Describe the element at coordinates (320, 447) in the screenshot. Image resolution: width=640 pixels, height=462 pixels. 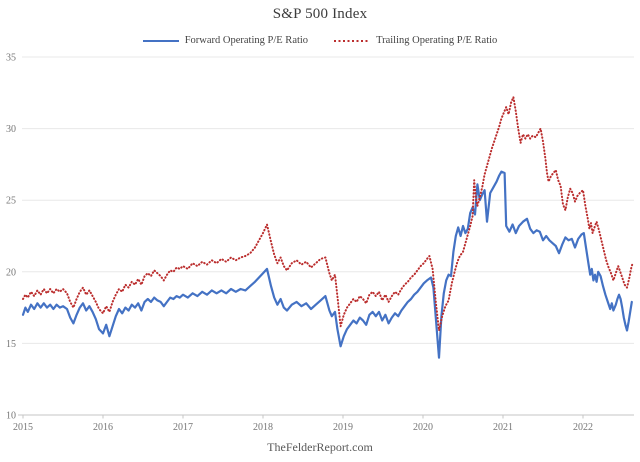
I see `source-credit: TheFelderReport.com` at that location.